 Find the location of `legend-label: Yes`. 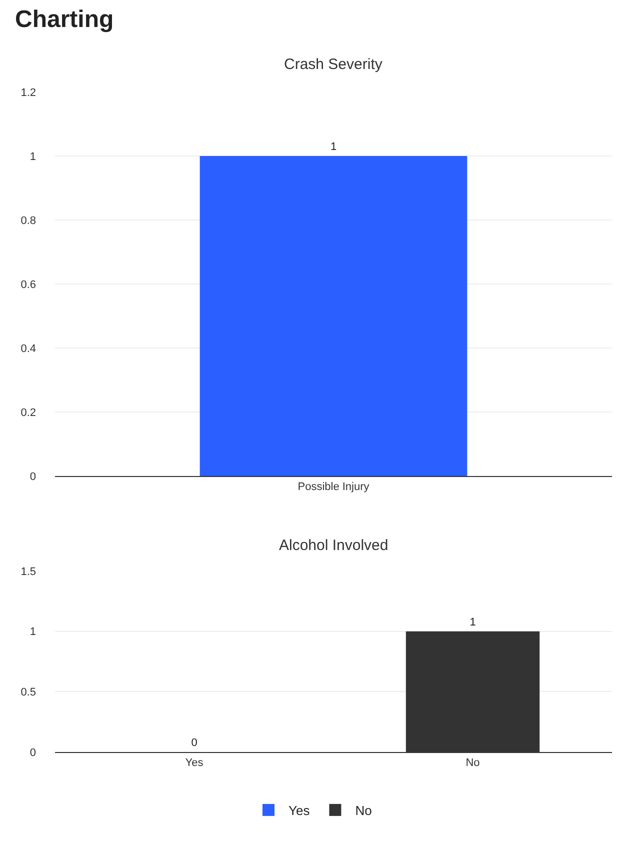

legend-label: Yes is located at coordinates (299, 810).